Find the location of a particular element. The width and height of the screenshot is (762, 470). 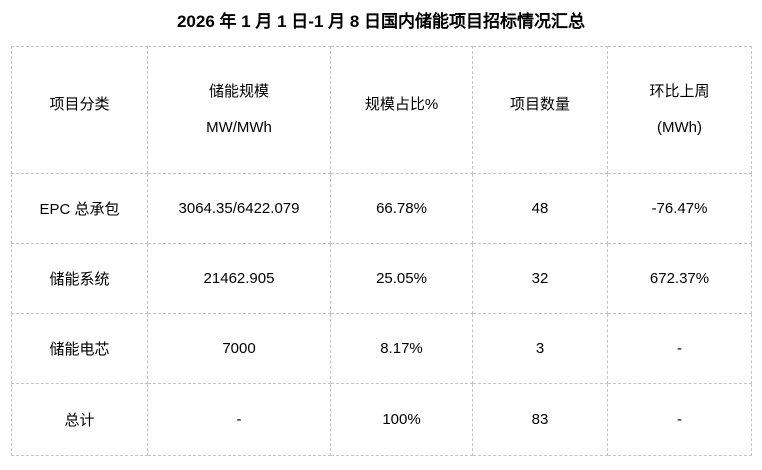

cell-project-count: 32 is located at coordinates (540, 278).